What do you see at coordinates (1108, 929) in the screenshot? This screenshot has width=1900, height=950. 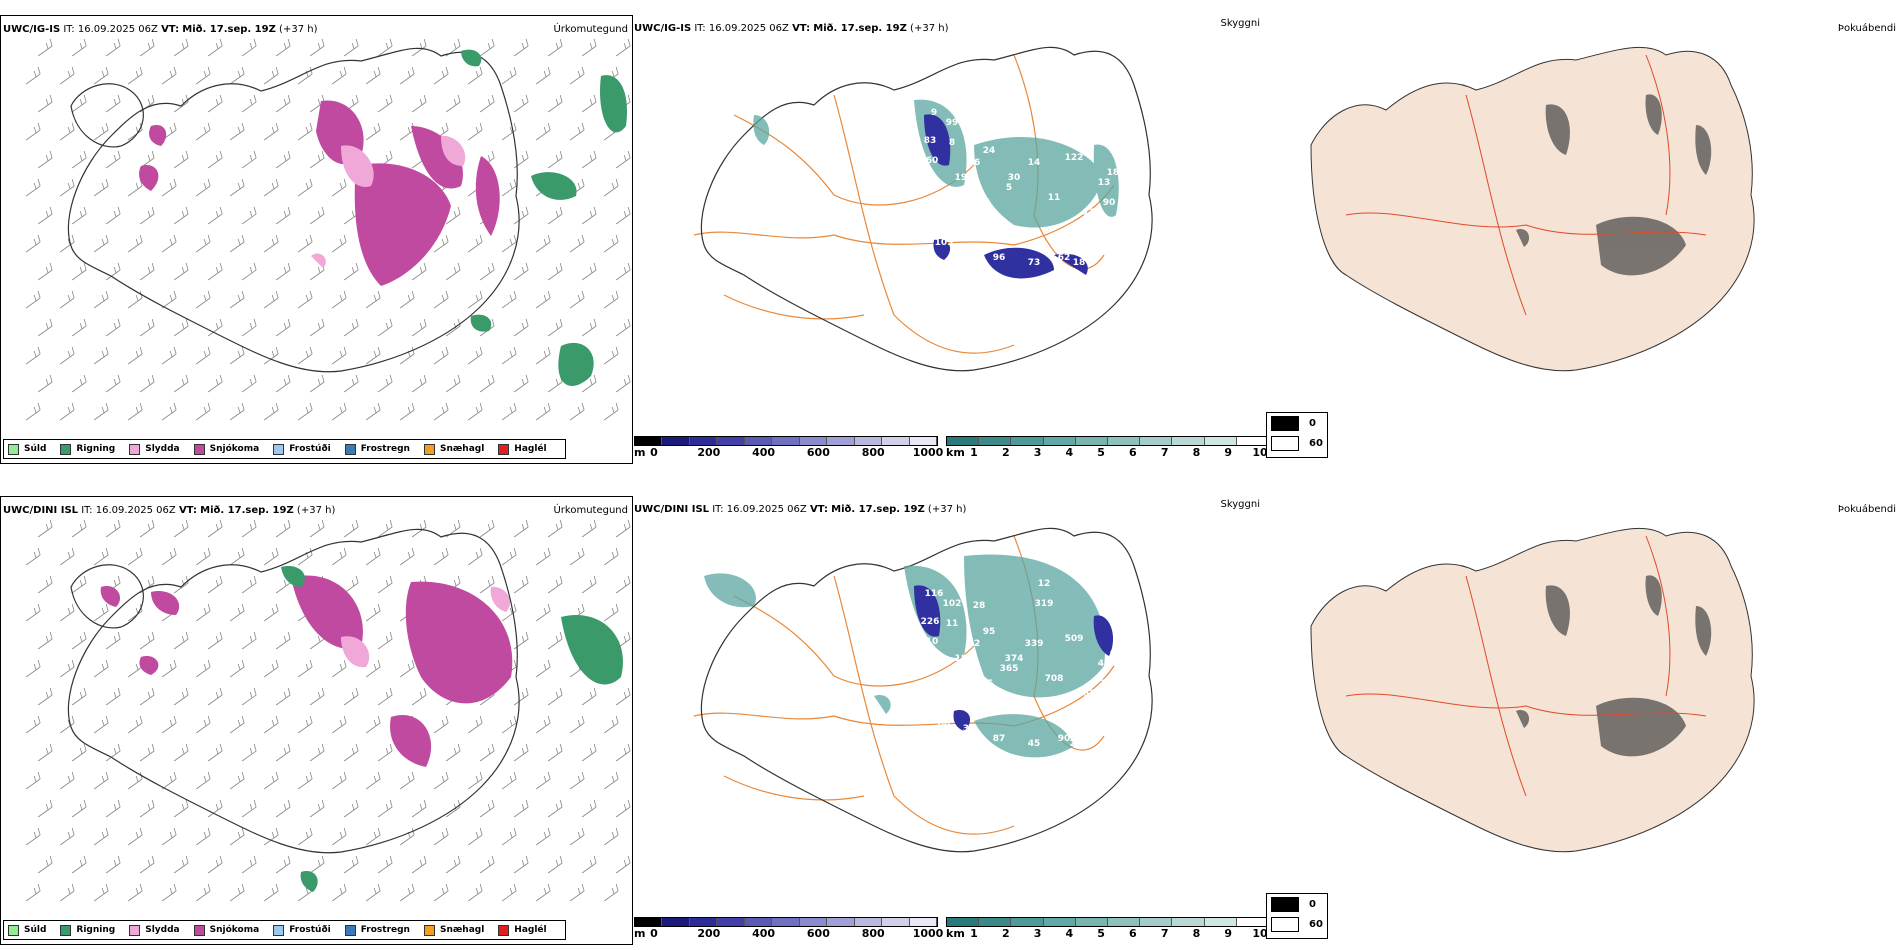 I see `visibility-colorbar: km 1 2 3 4 5 6 7 8 9 10` at bounding box center [1108, 929].